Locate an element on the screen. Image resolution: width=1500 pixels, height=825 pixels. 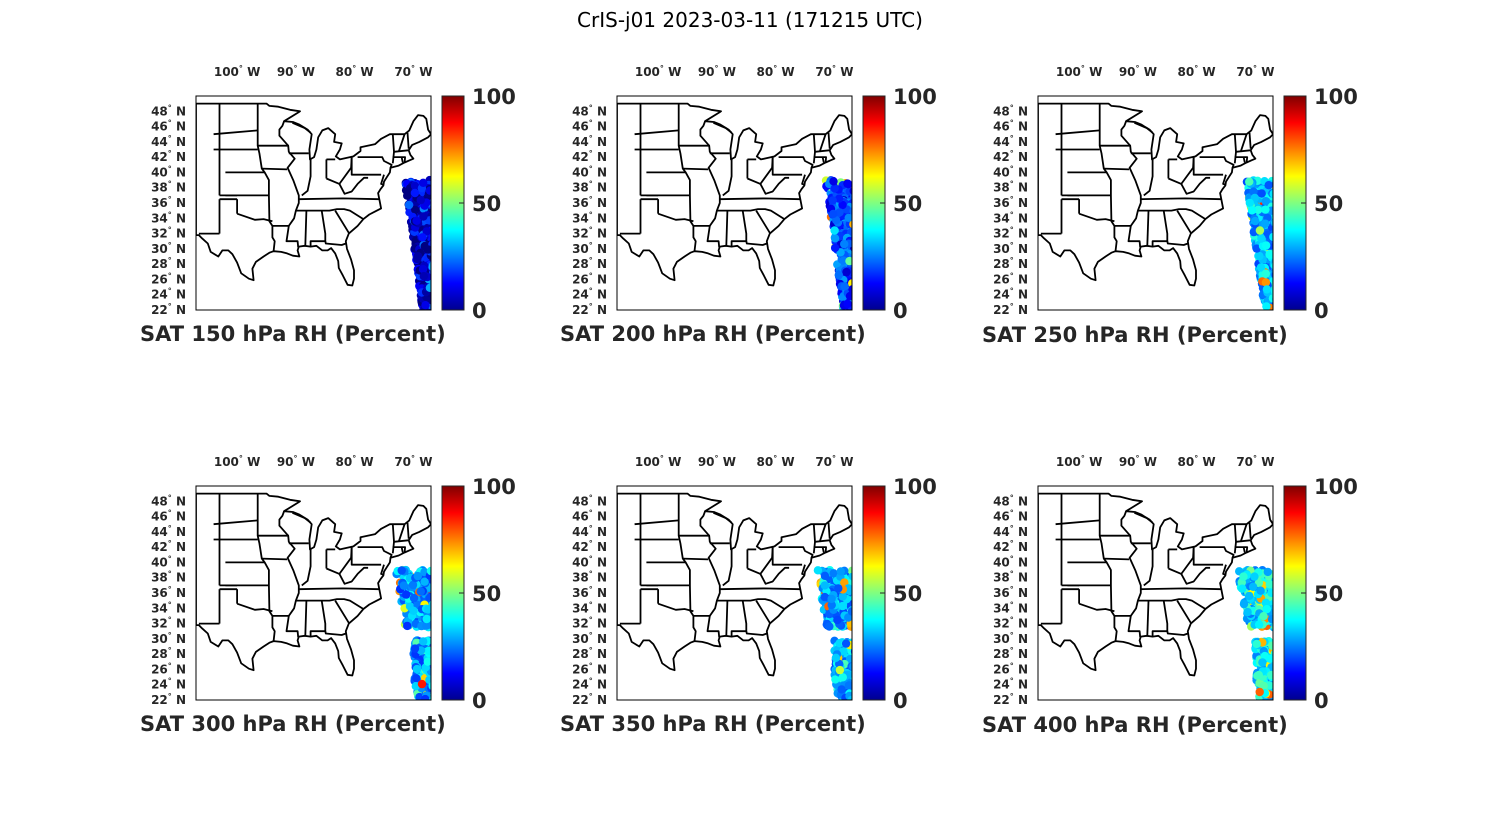
lon-tick-label: 80° W is located at coordinates (355, 71).